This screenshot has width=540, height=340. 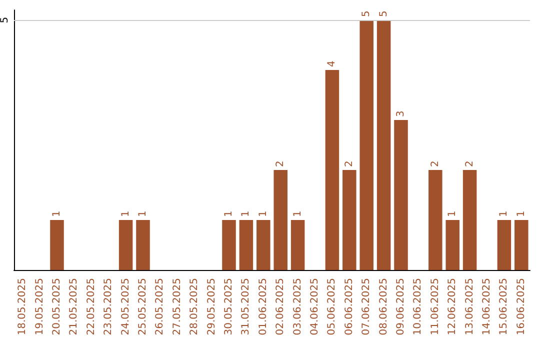 I want to click on x-tick-label: 27.05.2025, so click(x=177, y=307).